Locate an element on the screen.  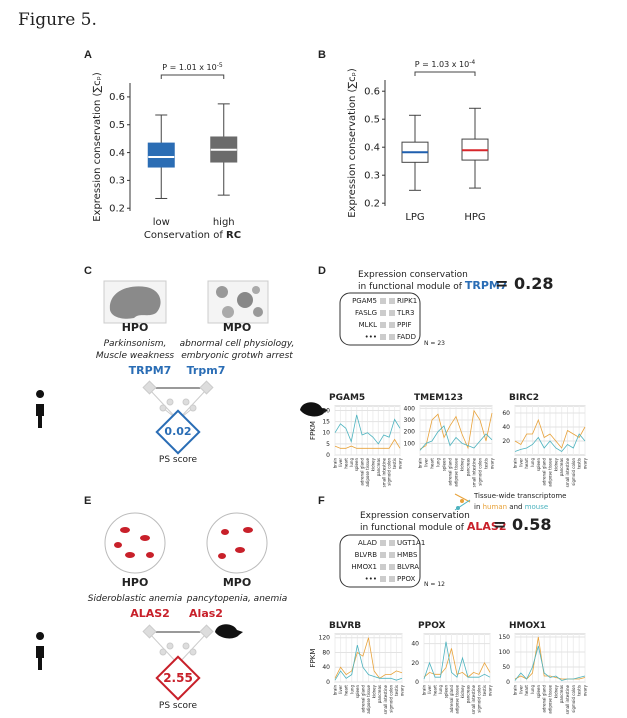
human-gene: TRPM7 is located at coordinates (150, 370).